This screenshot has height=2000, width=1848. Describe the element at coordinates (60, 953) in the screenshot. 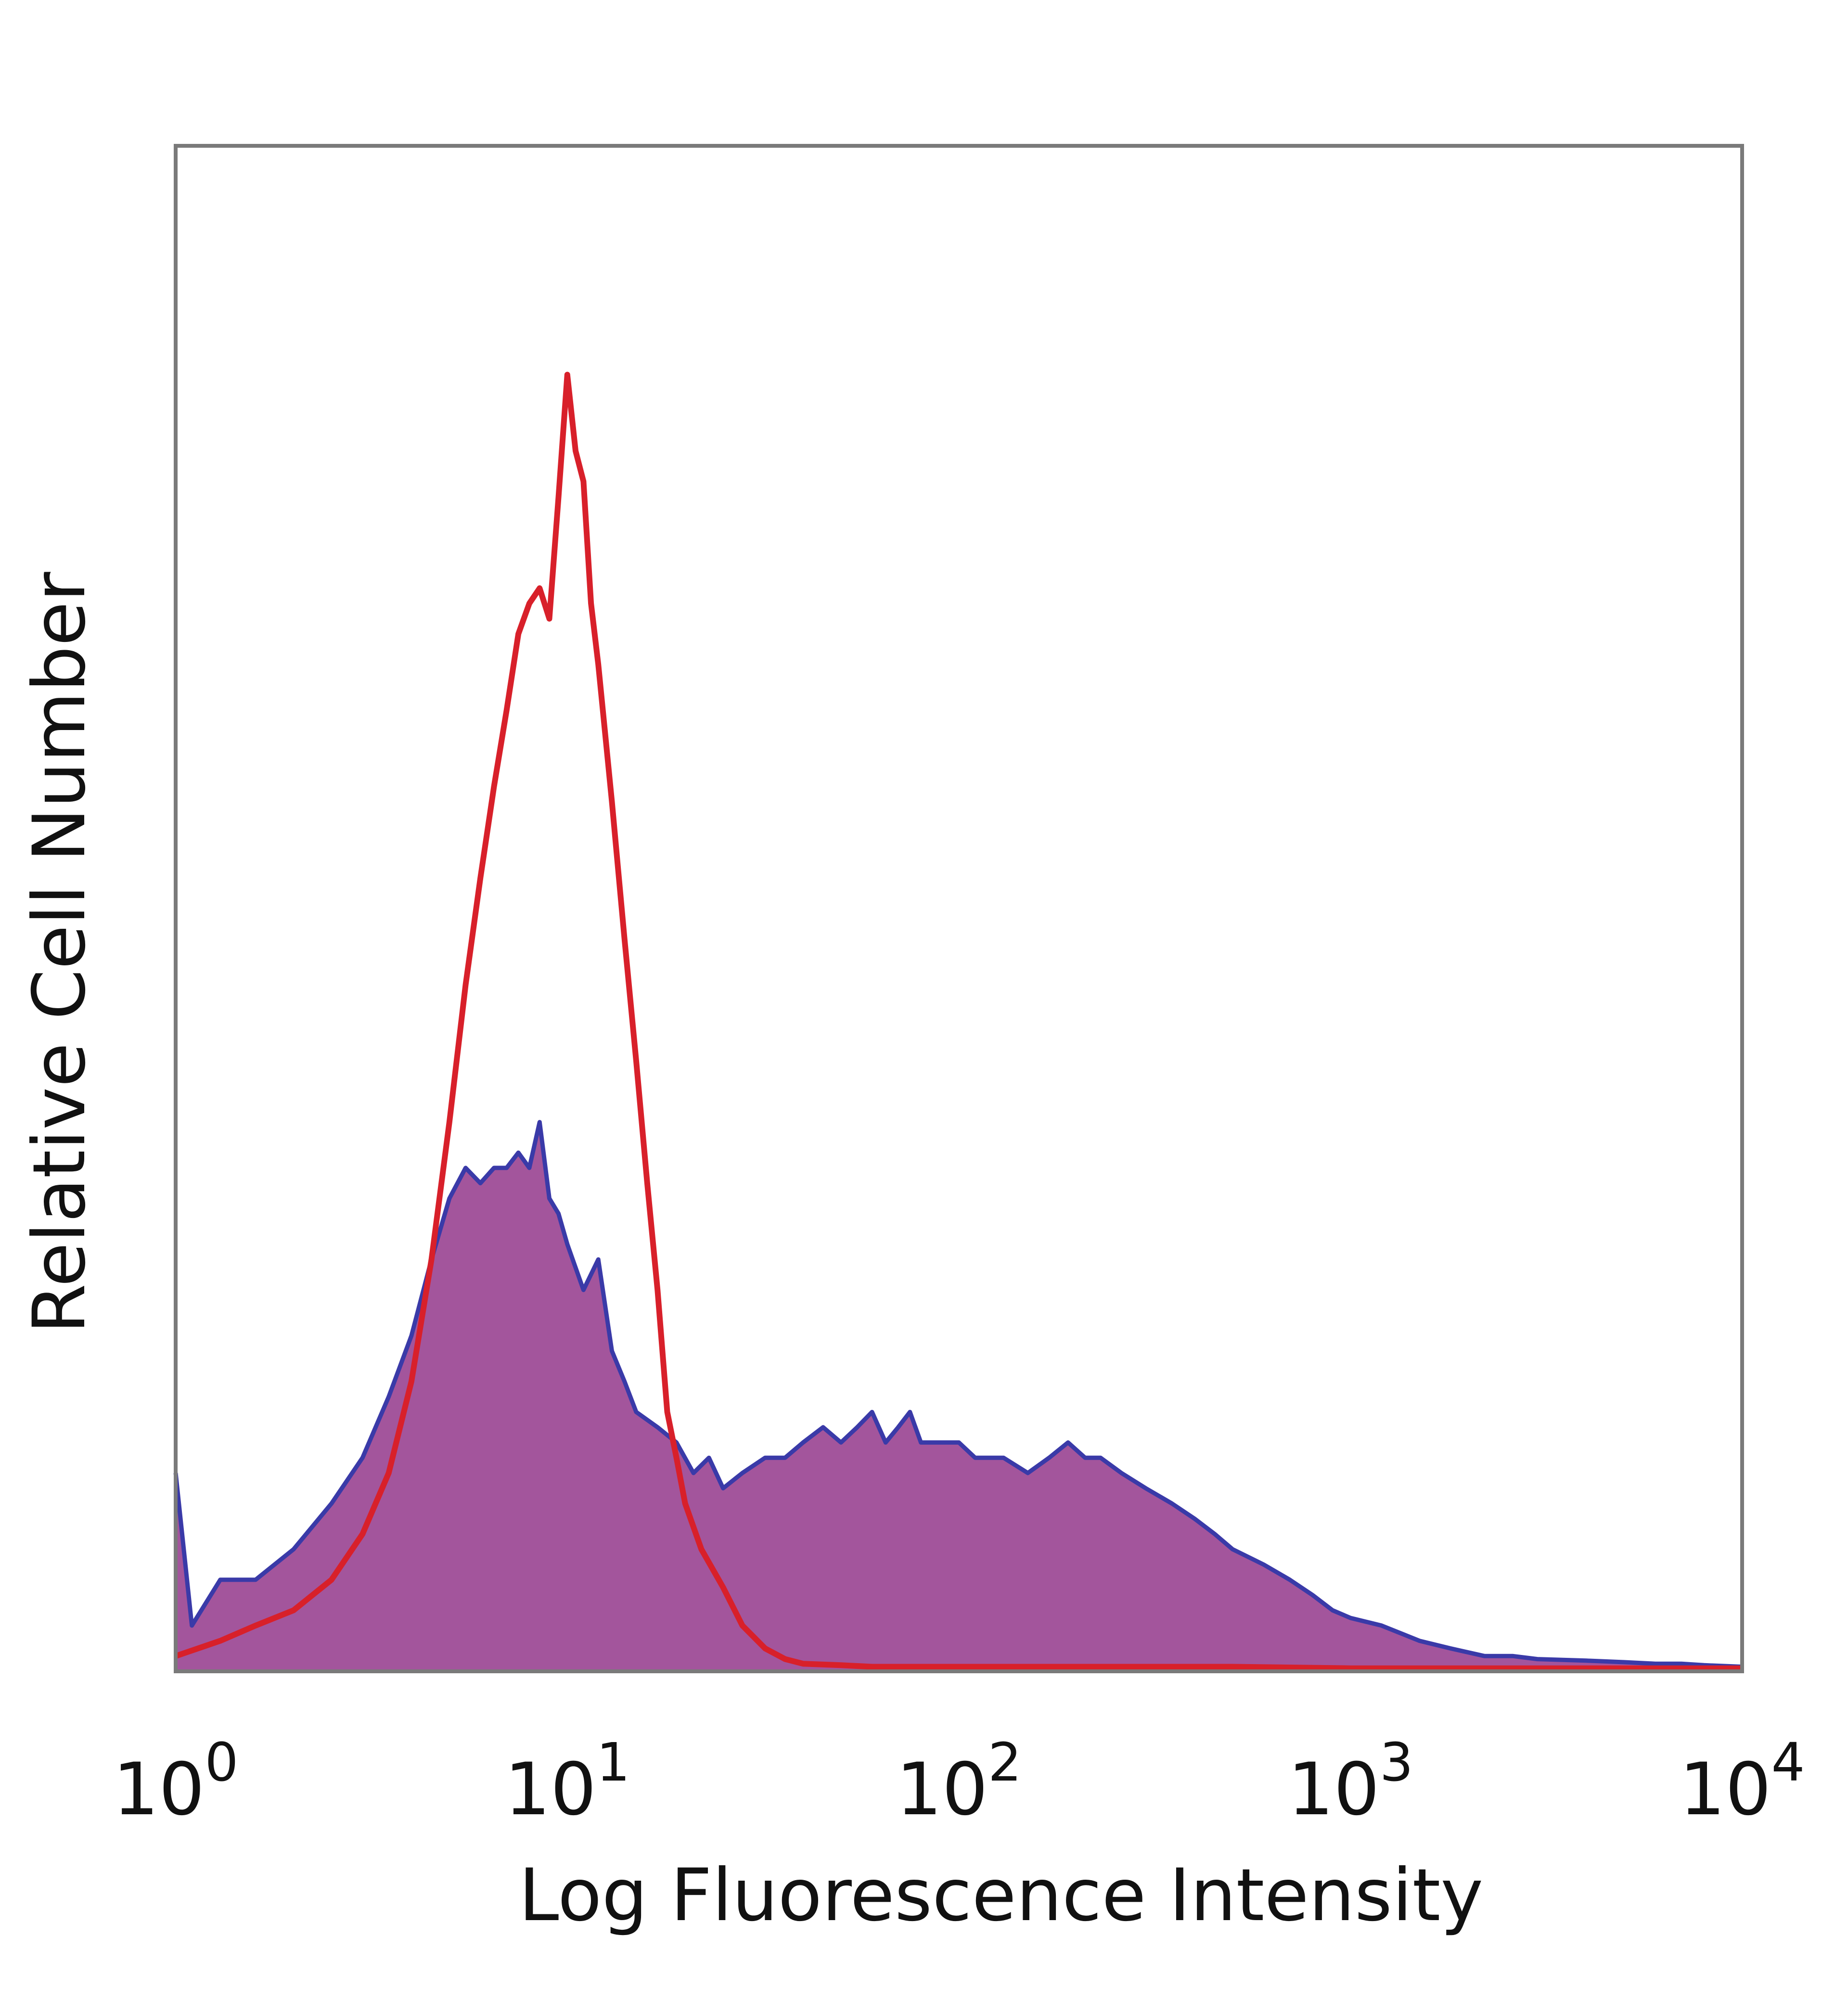

I see `y-axis-label: Relative Cell Number` at that location.